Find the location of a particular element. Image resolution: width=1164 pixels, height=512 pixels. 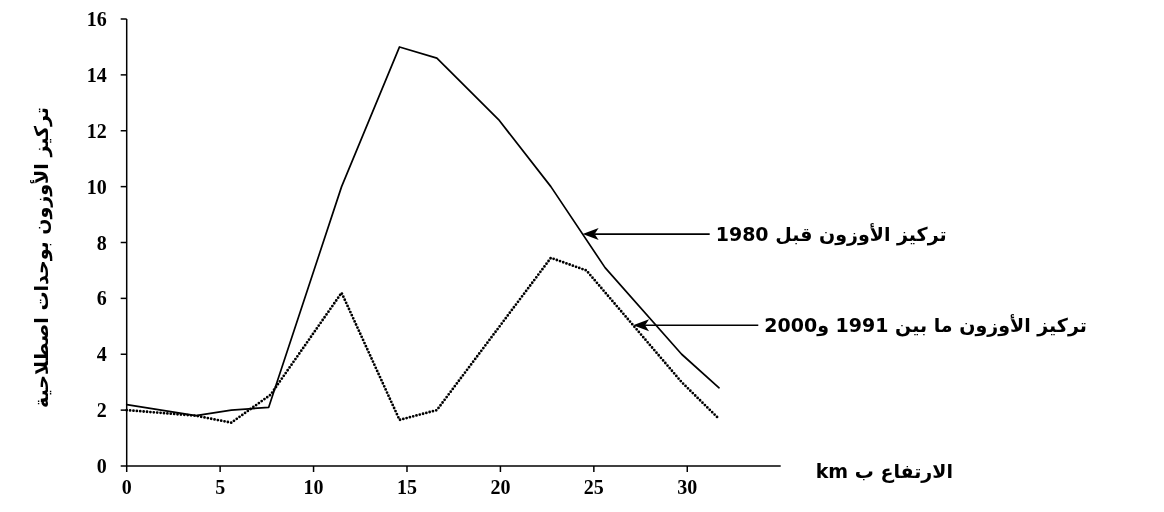

text: تركيز الأوزون ما بين 1991 و2000 is located at coordinates (925, 326).